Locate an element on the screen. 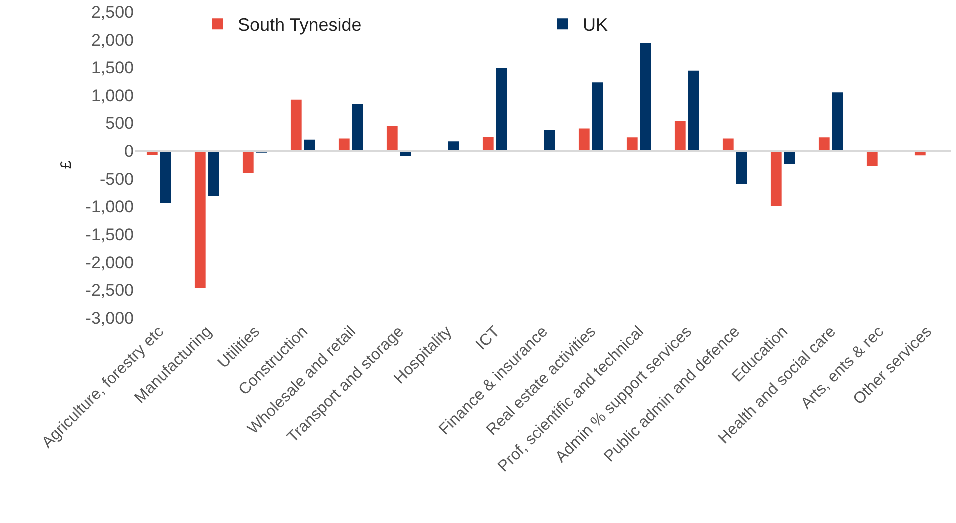 The image size is (956, 523). y-tick-label: -3,000 is located at coordinates (110, 318).